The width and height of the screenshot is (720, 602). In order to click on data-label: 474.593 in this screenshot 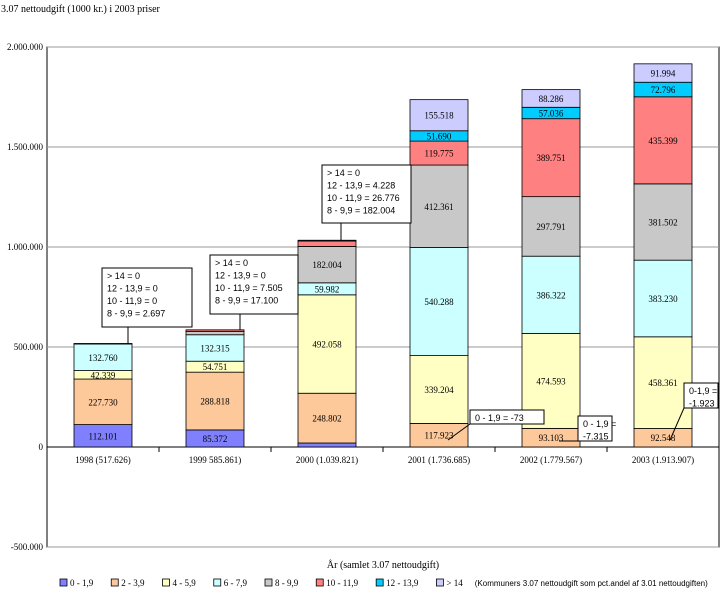, I will do `click(551, 381)`.